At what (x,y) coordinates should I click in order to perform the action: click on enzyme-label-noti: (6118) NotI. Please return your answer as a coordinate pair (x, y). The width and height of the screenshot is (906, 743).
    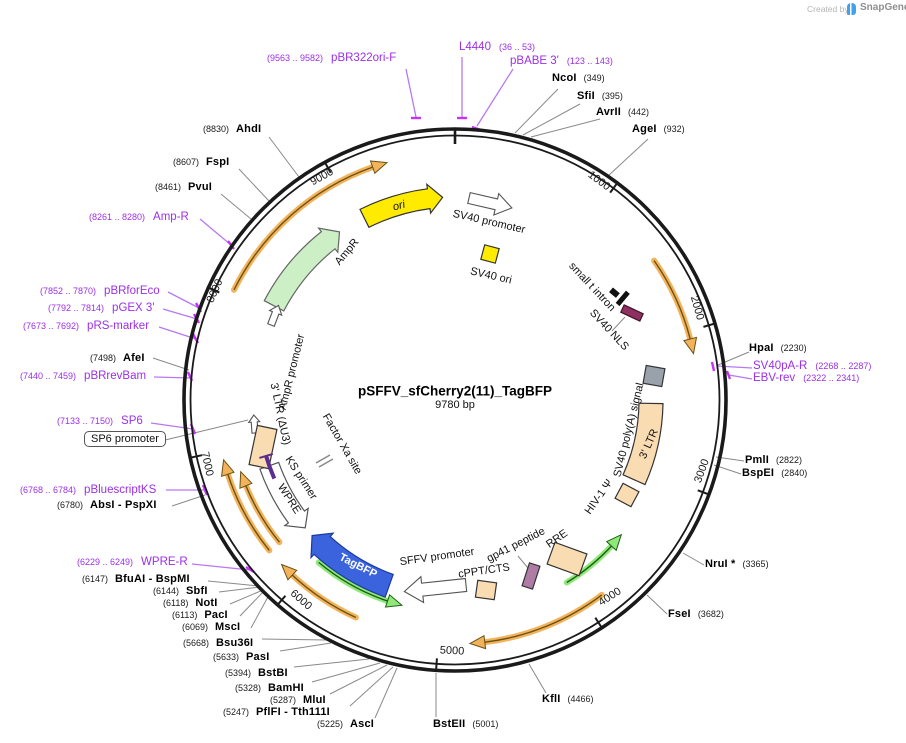
    Looking at the image, I should click on (190, 603).